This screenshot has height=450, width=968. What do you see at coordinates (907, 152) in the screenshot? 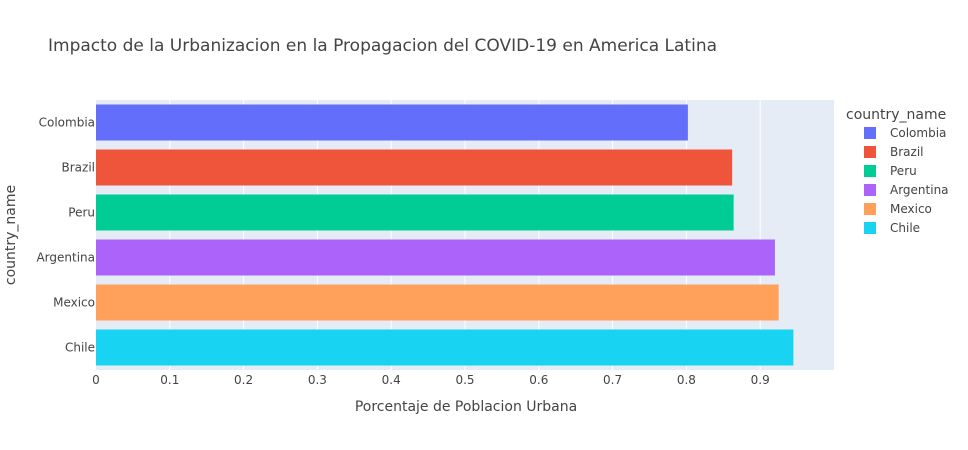
I see `legend-label: Brazil` at bounding box center [907, 152].